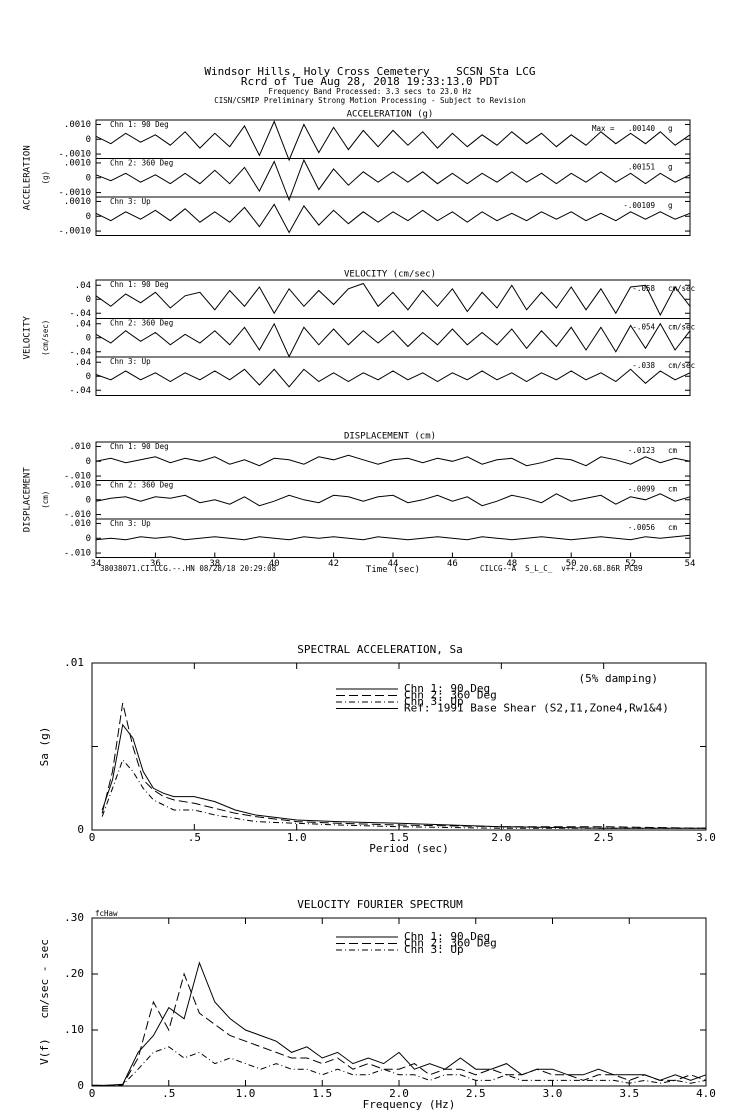 The width and height of the screenshot is (739, 1115). Describe the element at coordinates (706, 1093) in the screenshot. I see `x-tick-label: 4.0` at that location.